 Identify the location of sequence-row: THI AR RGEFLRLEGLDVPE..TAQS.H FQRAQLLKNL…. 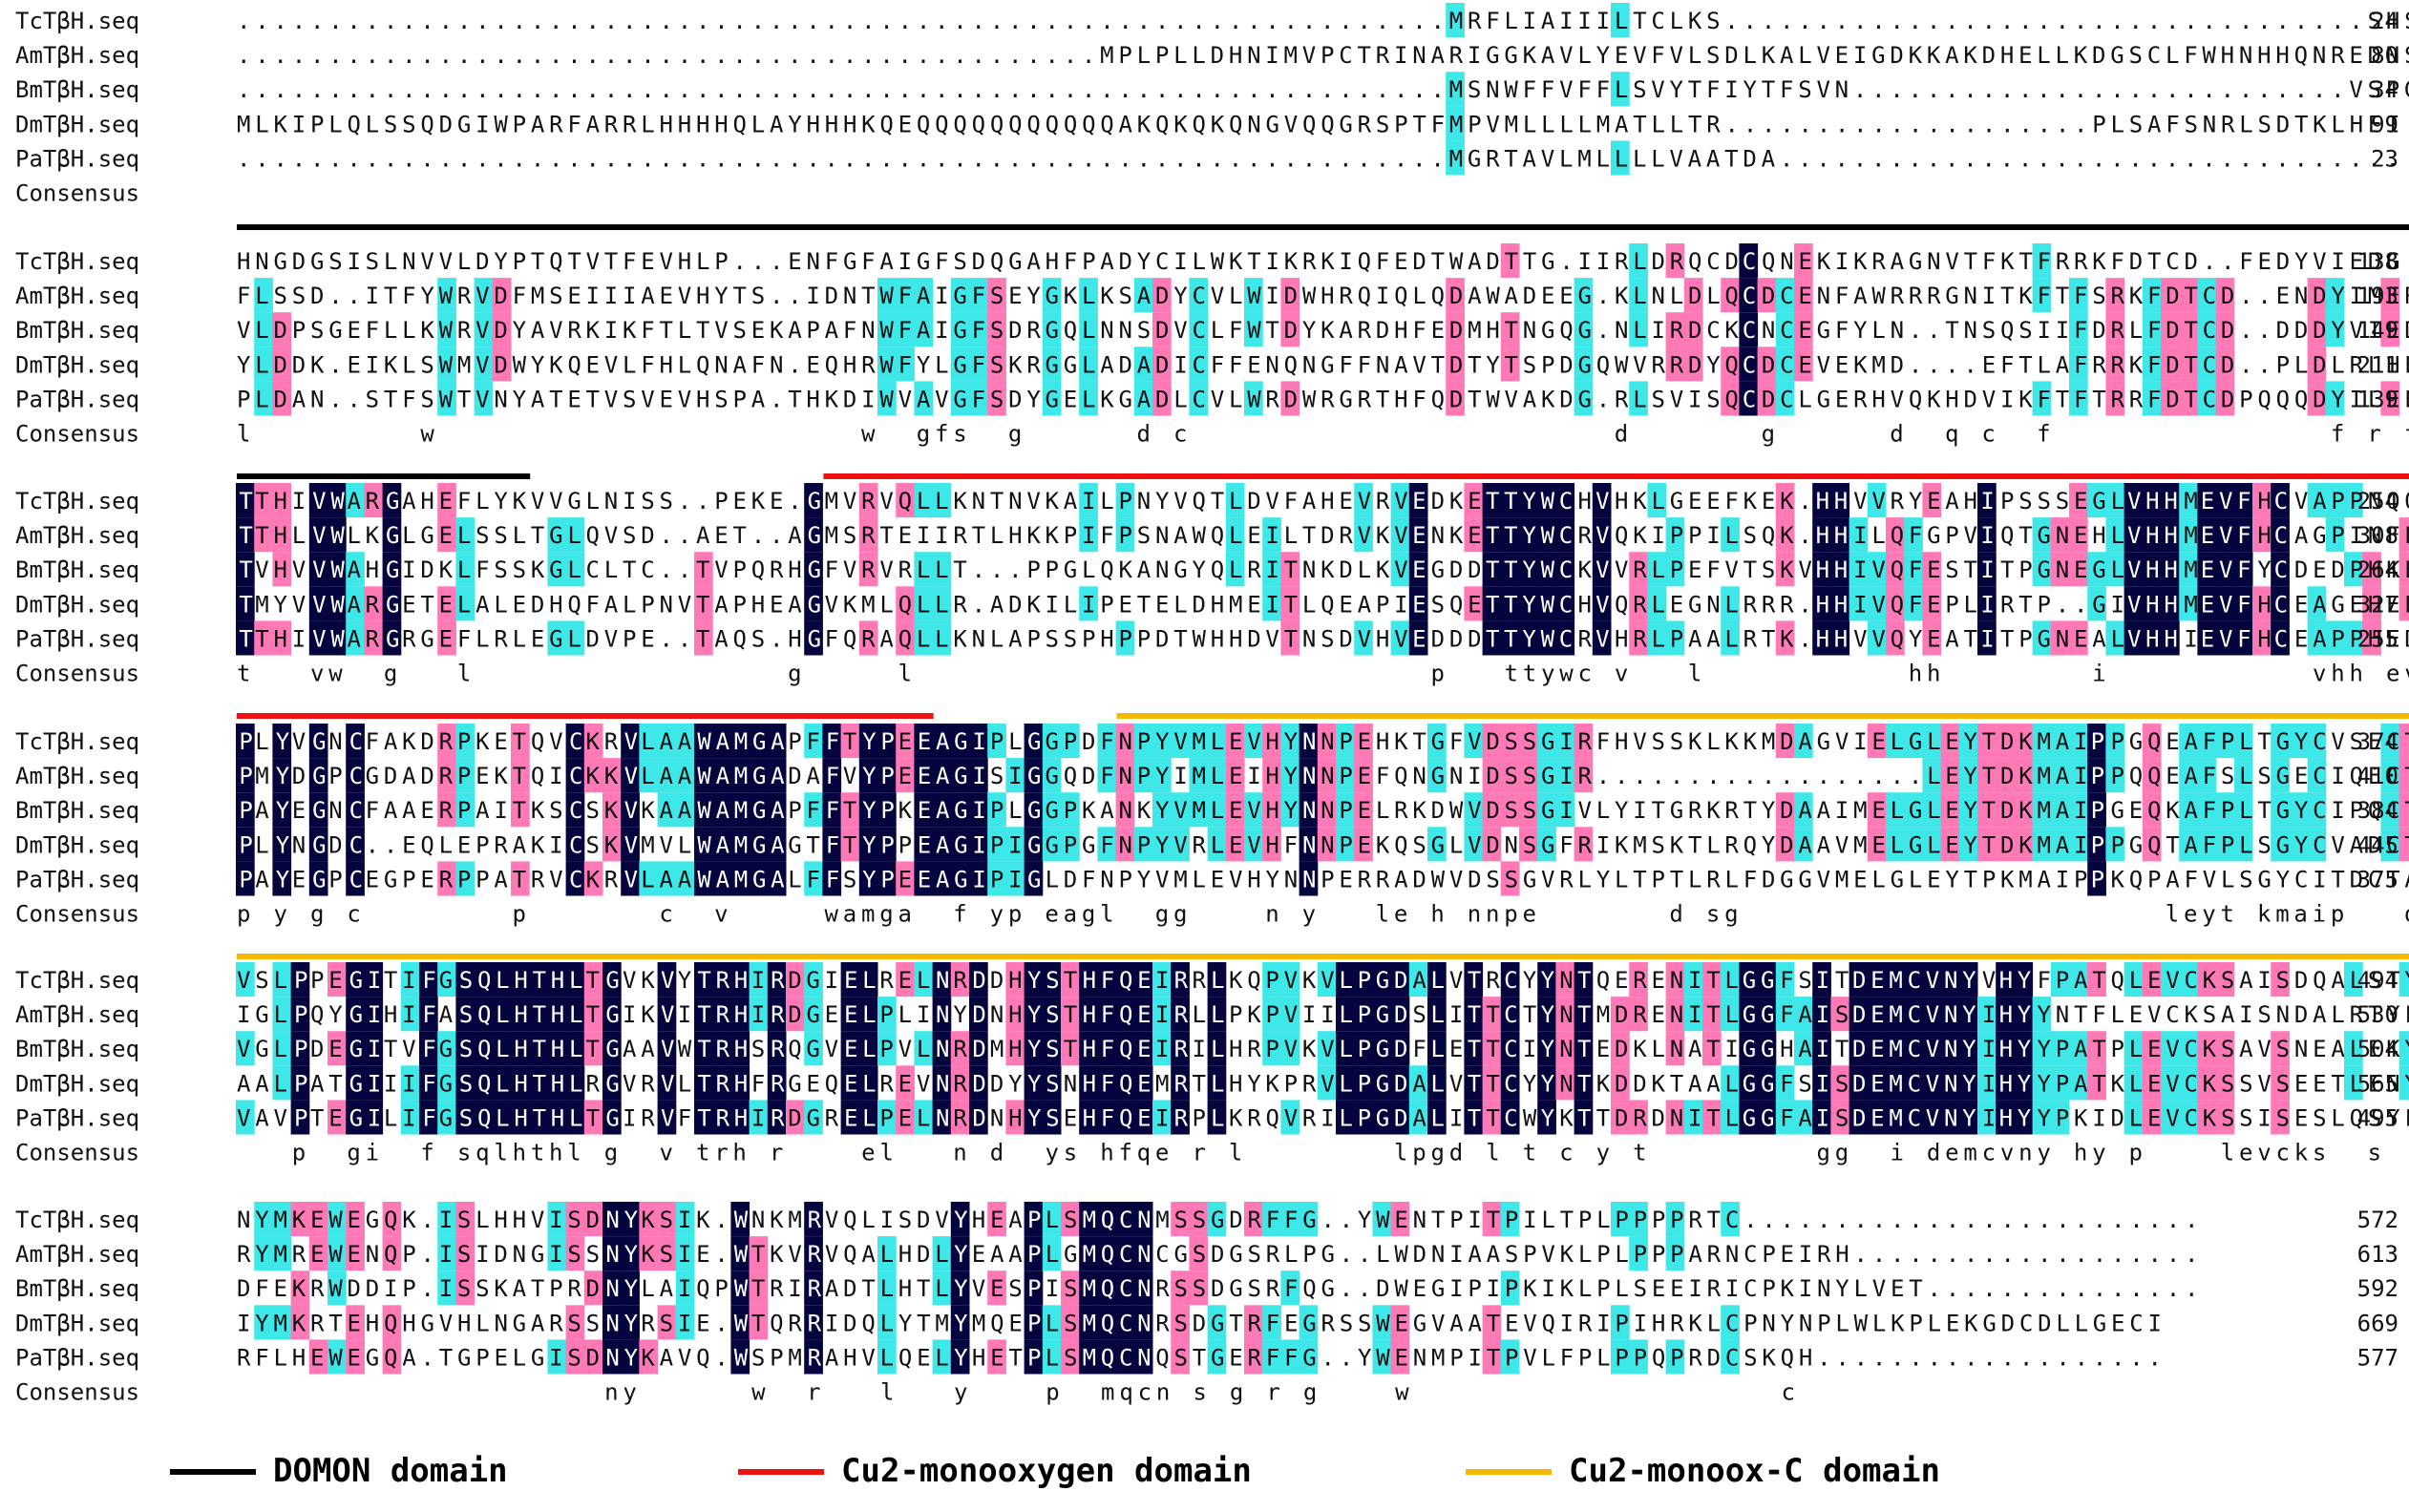
(1323, 638).